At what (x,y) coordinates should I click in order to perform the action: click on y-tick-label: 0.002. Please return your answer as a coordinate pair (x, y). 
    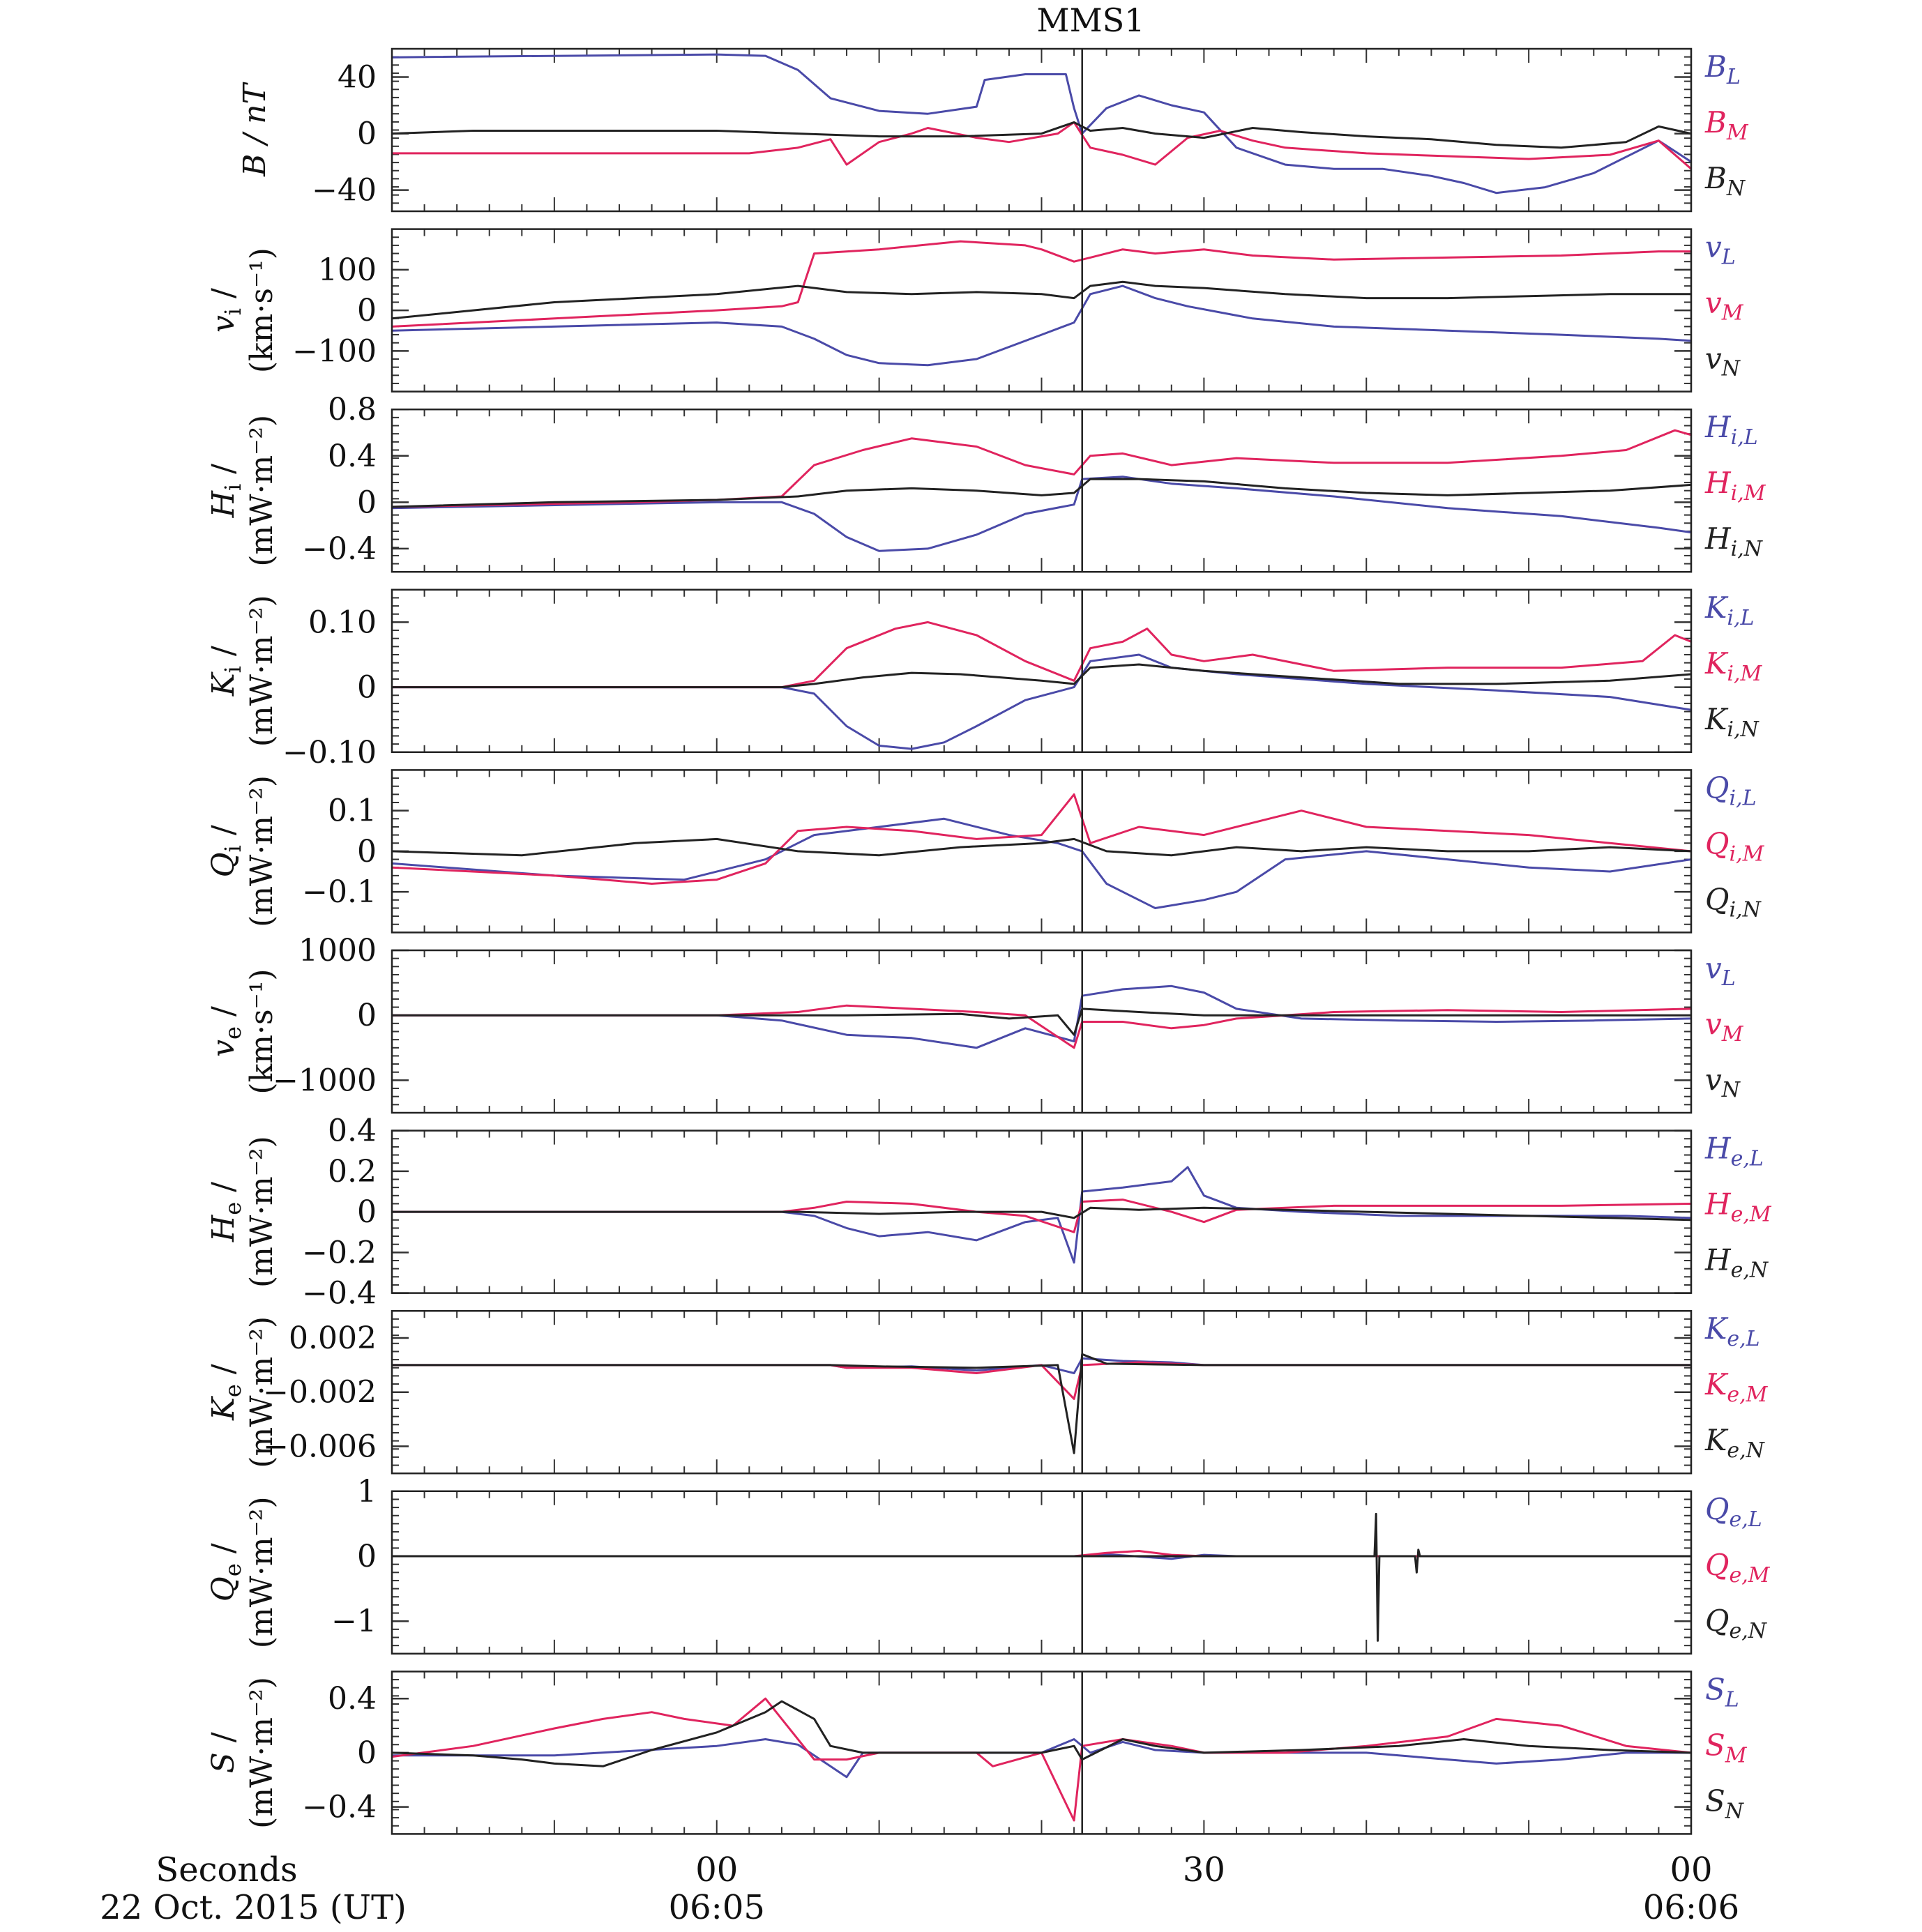
    Looking at the image, I should click on (333, 1338).